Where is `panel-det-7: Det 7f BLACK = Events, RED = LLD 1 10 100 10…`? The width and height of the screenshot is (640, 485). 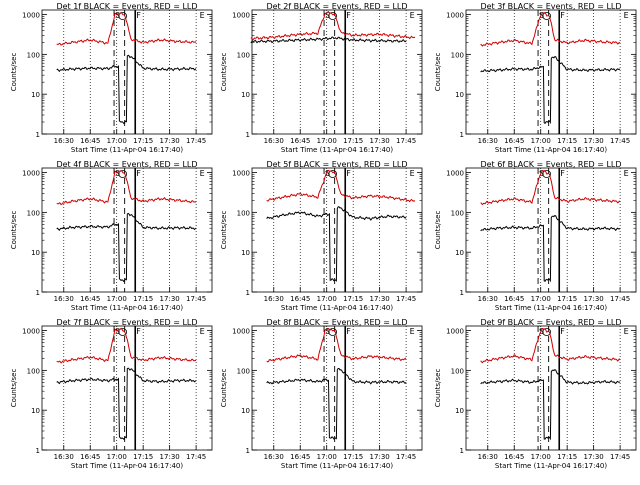 panel-det-7: Det 7f BLACK = Events, RED = LLD 1 10 100 10… is located at coordinates (111, 394).